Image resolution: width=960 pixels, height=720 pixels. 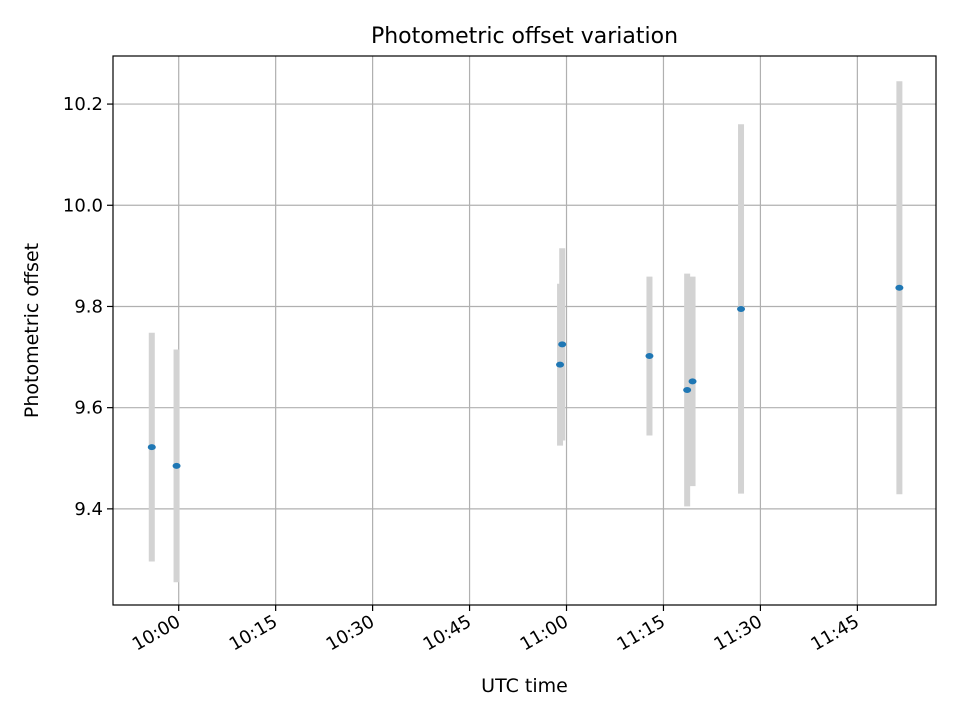 What do you see at coordinates (88, 509) in the screenshot?
I see `y-tick-label: 9.4` at bounding box center [88, 509].